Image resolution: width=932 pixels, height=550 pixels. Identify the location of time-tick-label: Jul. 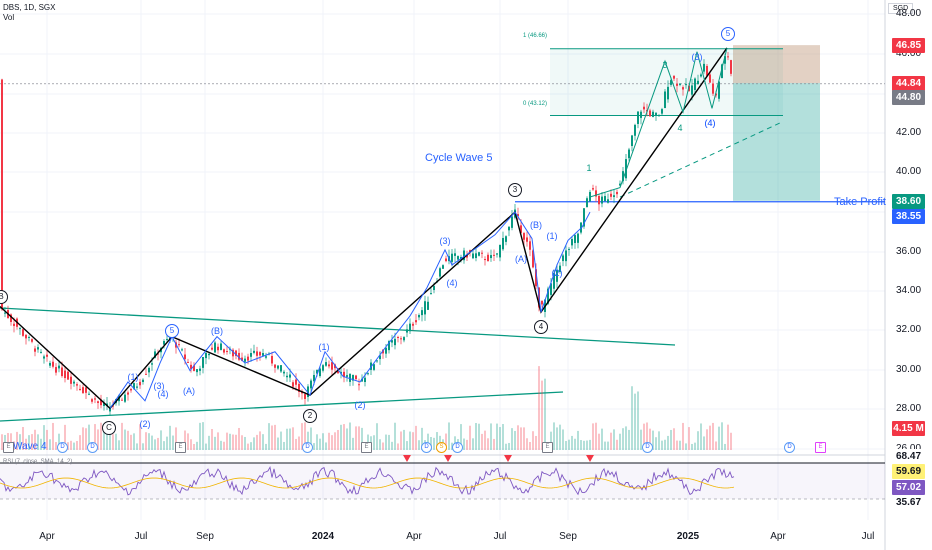
(500, 536).